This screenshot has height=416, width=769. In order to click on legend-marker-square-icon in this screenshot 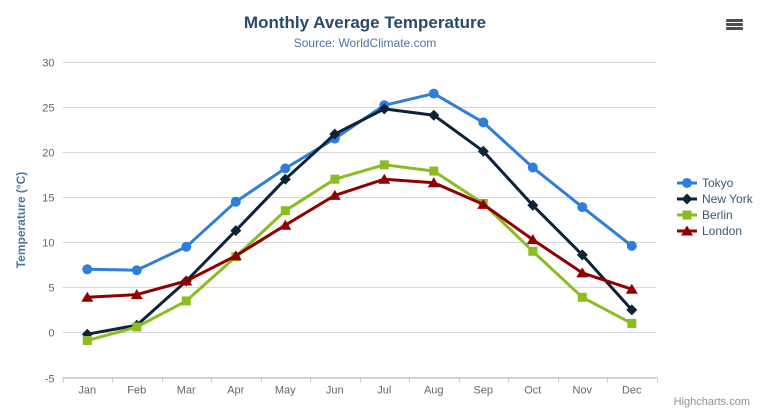, I will do `click(687, 215)`.